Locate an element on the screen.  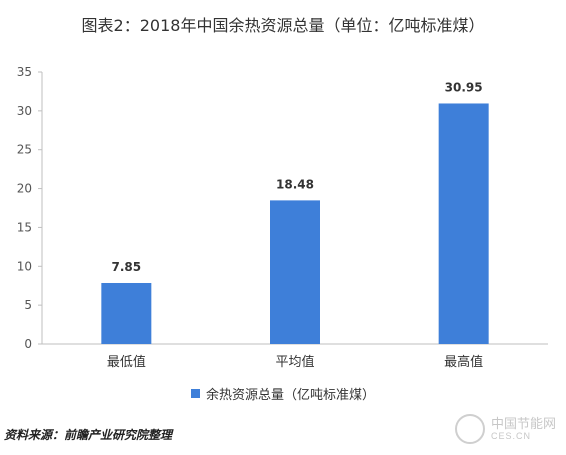
legend: 余热资源总量（亿吨标准煤） is located at coordinates (283, 393).